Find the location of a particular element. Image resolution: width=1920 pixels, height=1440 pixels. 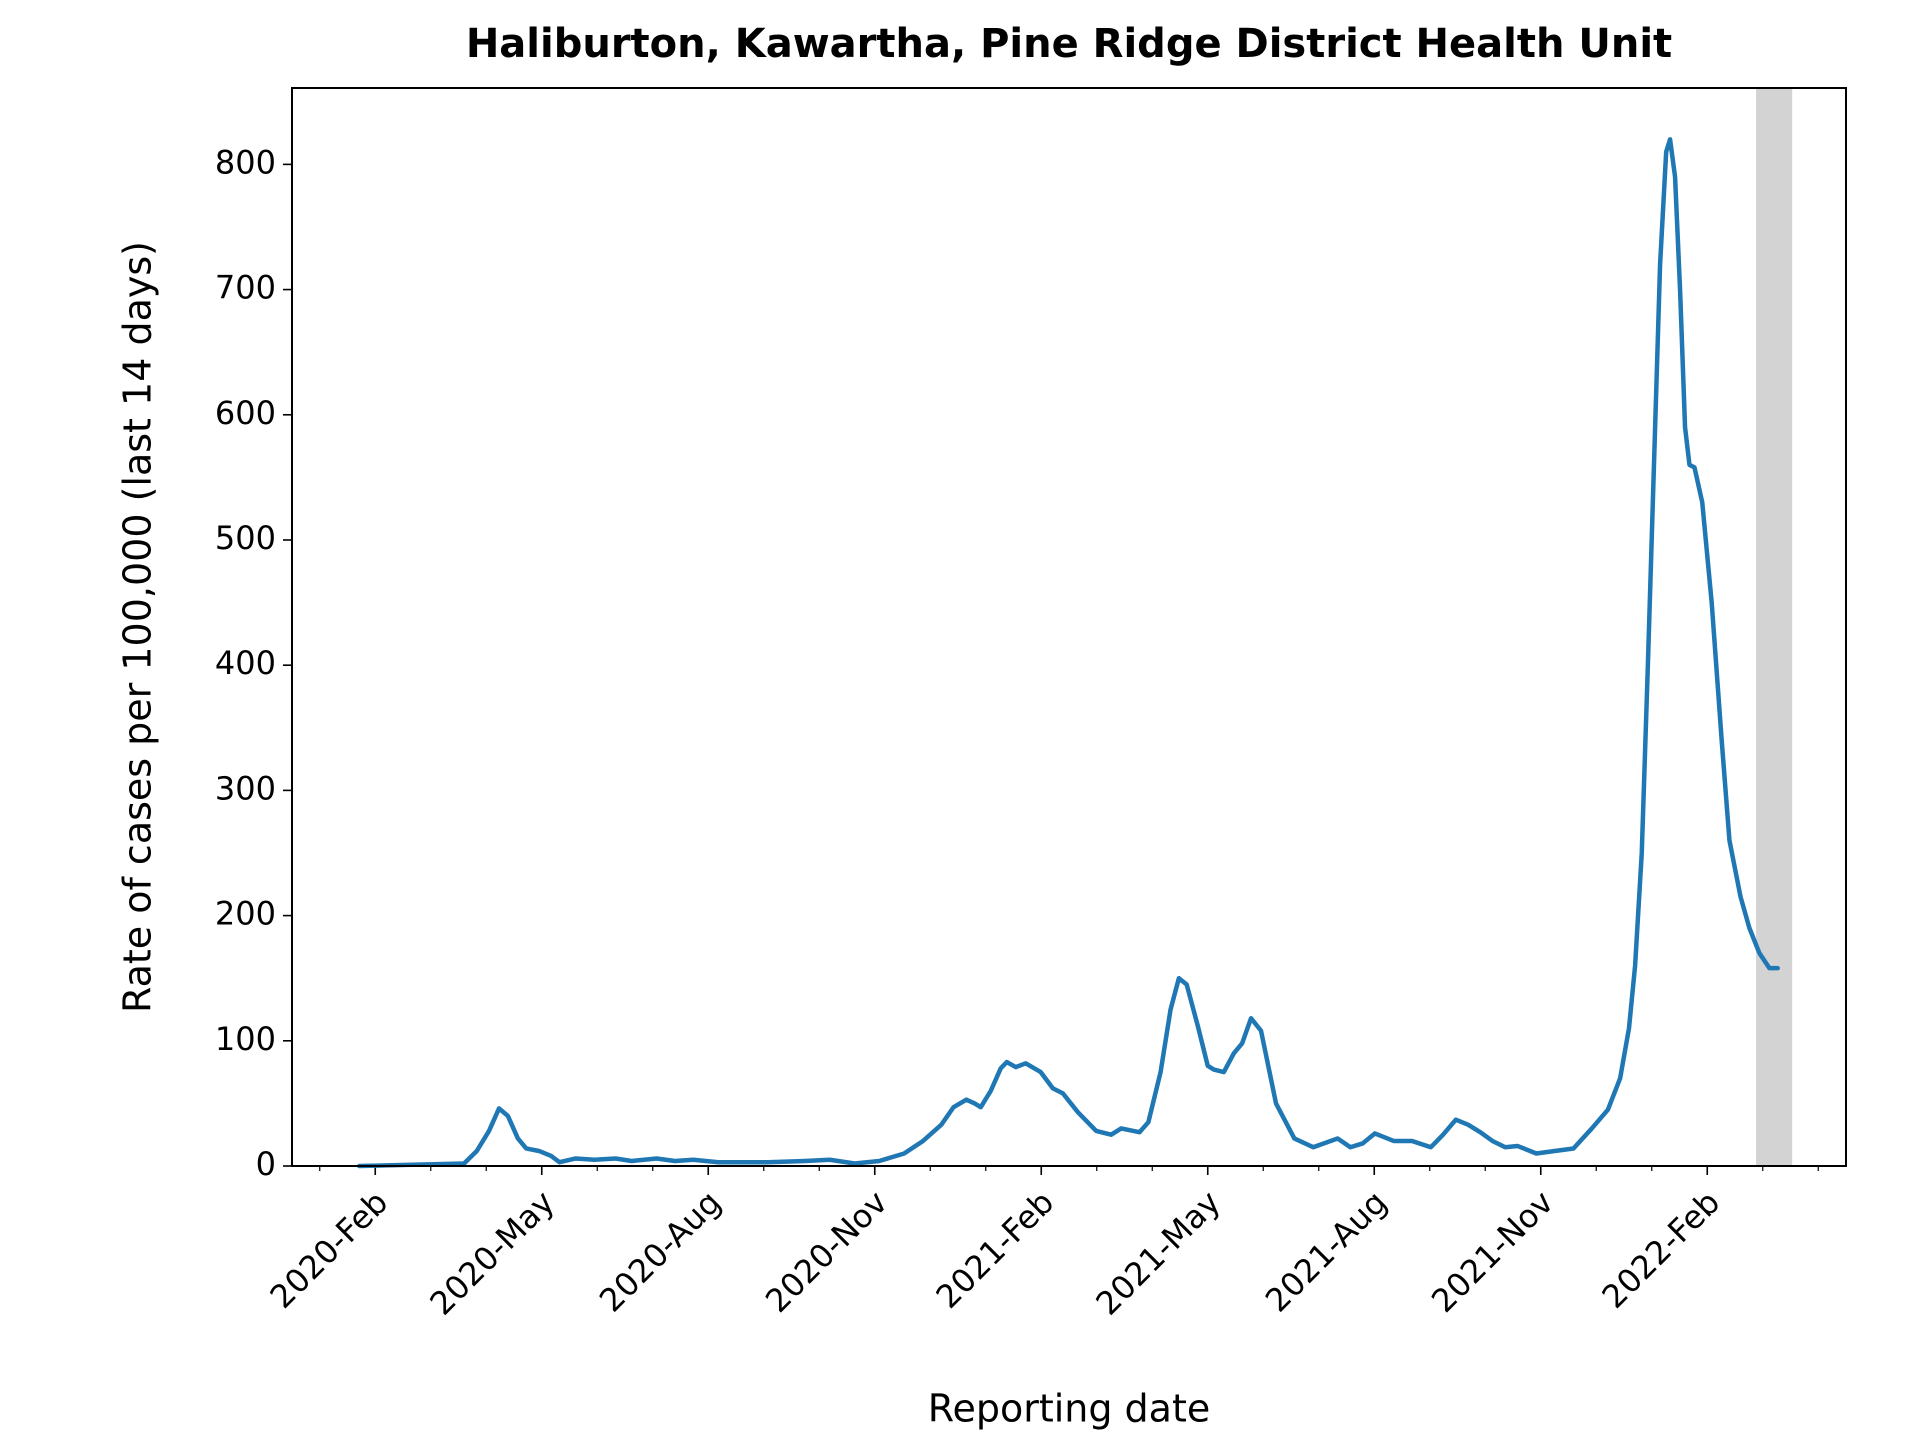

y-tick-label: 600 is located at coordinates (245, 413).